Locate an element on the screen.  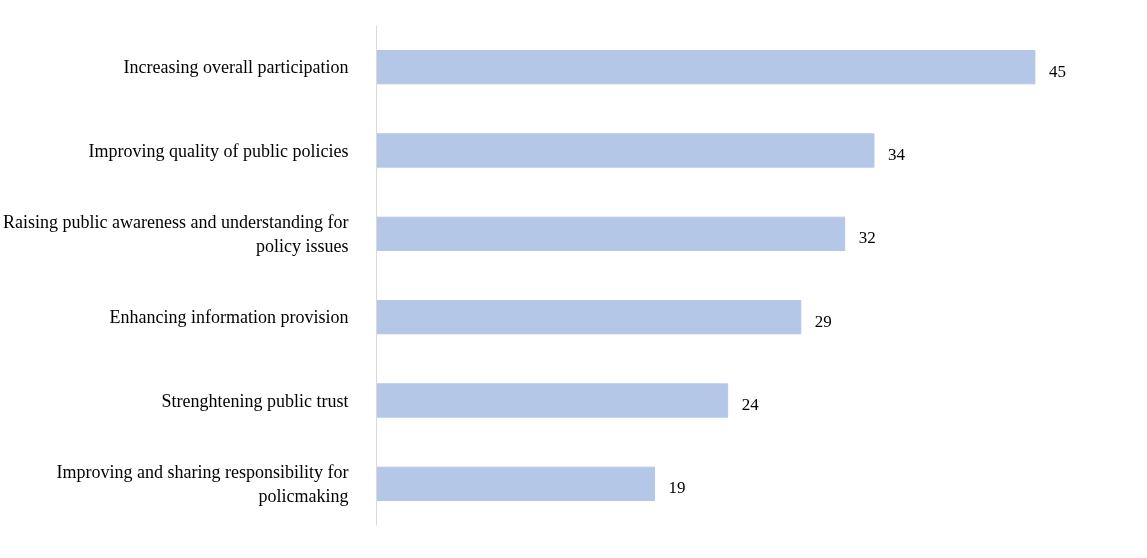
y-tick-label: Improving and sharing responsibility for policmaking is located at coordinates (202, 483).